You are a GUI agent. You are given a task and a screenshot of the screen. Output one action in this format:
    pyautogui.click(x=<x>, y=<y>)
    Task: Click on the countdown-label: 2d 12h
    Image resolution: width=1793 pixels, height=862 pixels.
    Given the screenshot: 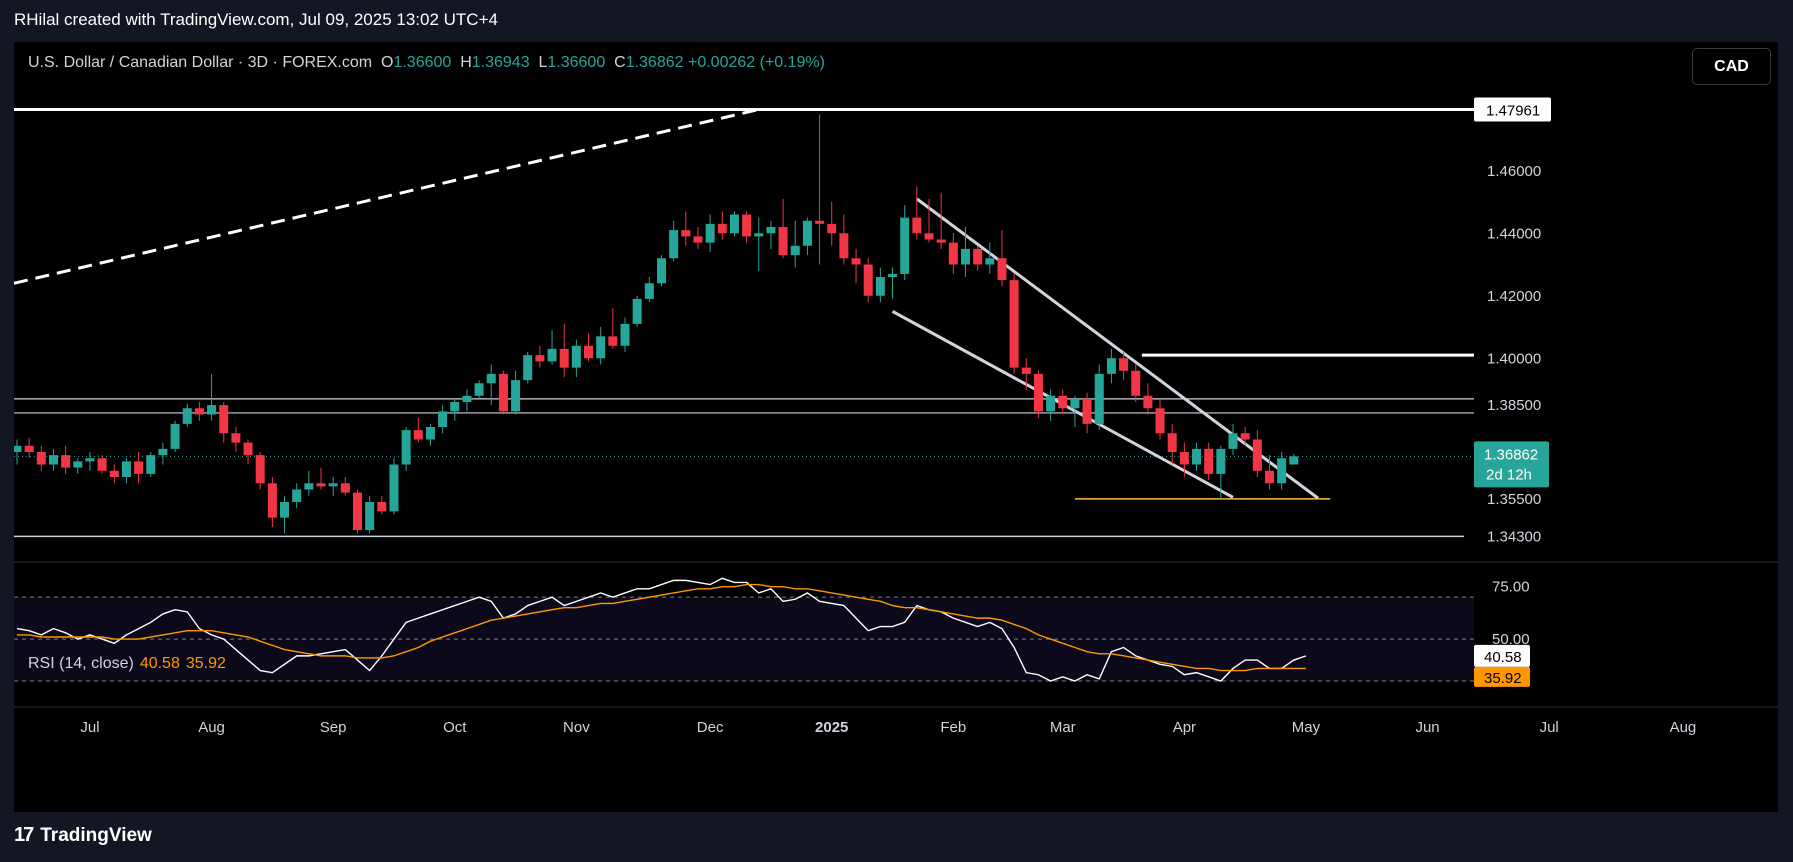 What is the action you would take?
    pyautogui.click(x=1509, y=474)
    